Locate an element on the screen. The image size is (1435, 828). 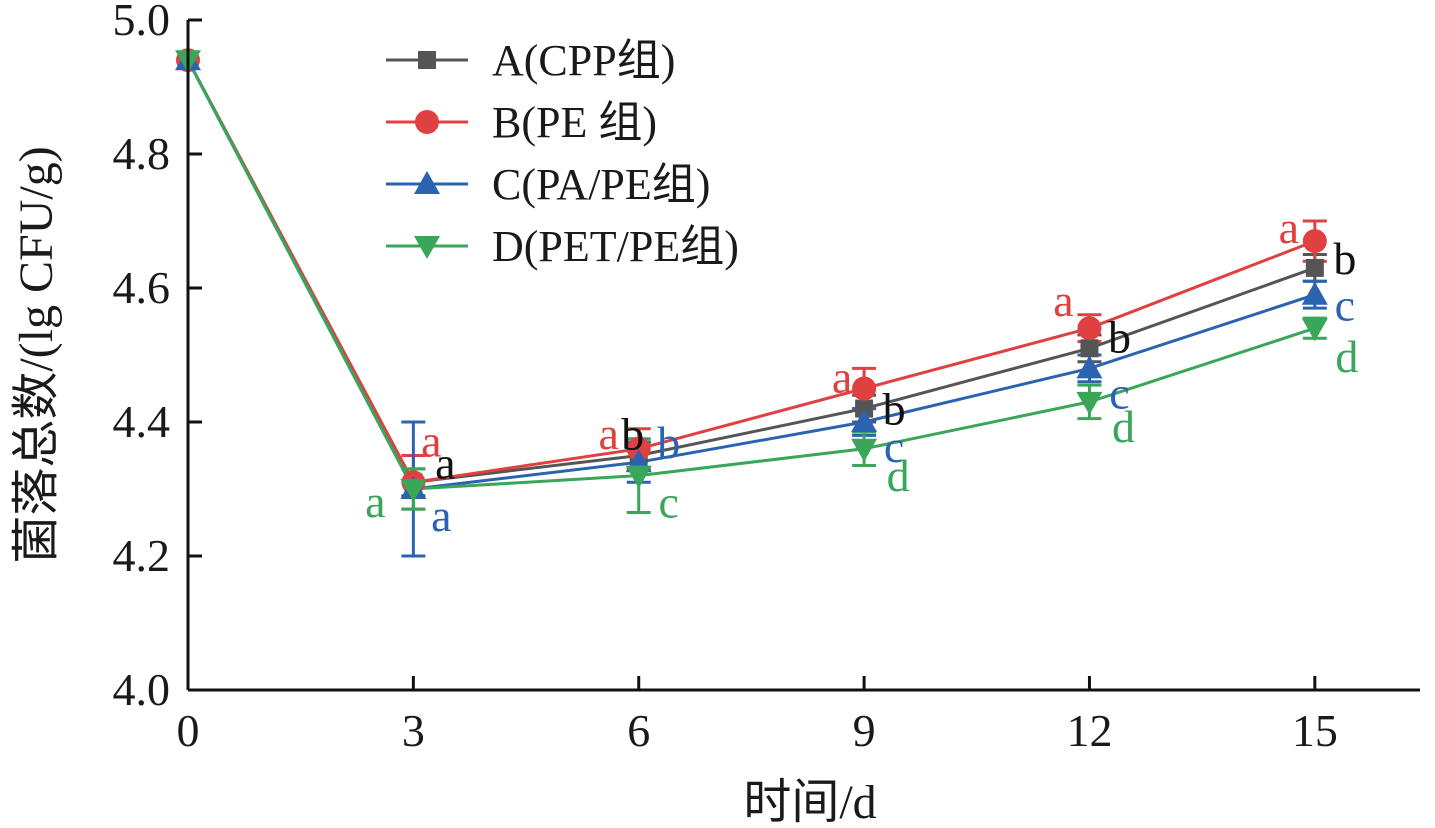
y-tick-label: 5.0 is located at coordinates (142, 22).